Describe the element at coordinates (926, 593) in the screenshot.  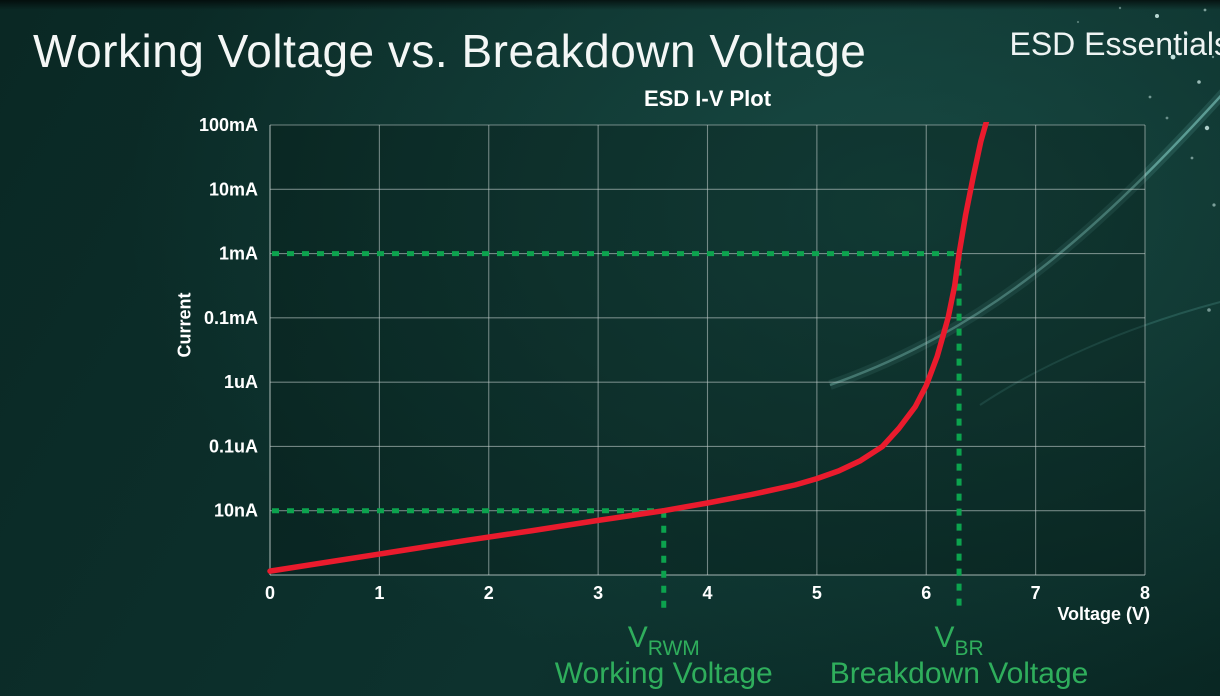
I see `x-tick-label-6: 6` at that location.